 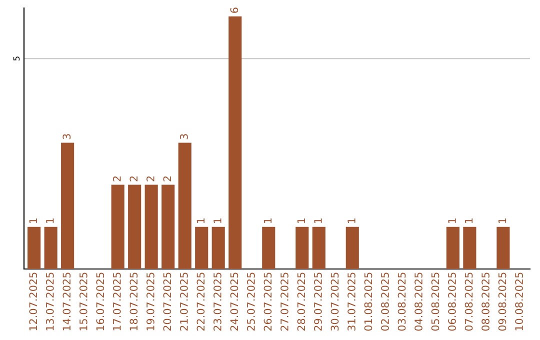 What do you see at coordinates (116, 301) in the screenshot?
I see `x-tick-label: 17.07.2025` at bounding box center [116, 301].